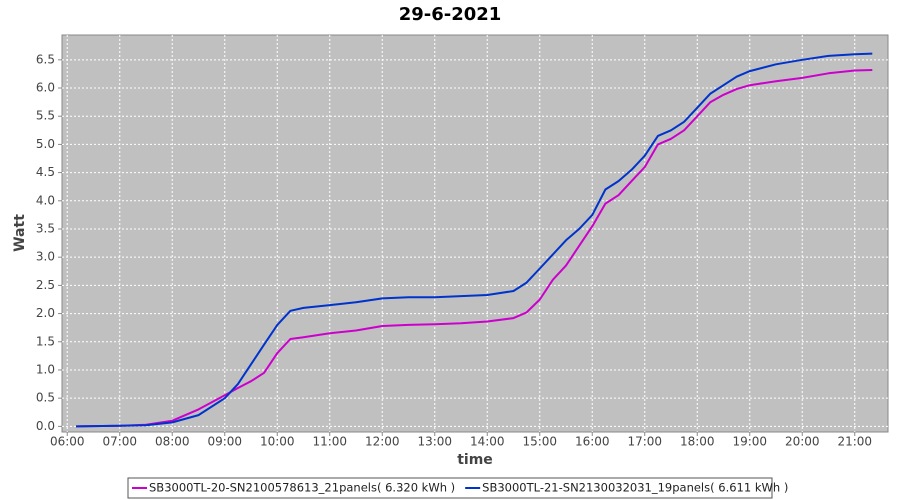 This screenshot has height=500, width=900. Describe the element at coordinates (697, 442) in the screenshot. I see `x-tick-label: 18:00` at that location.